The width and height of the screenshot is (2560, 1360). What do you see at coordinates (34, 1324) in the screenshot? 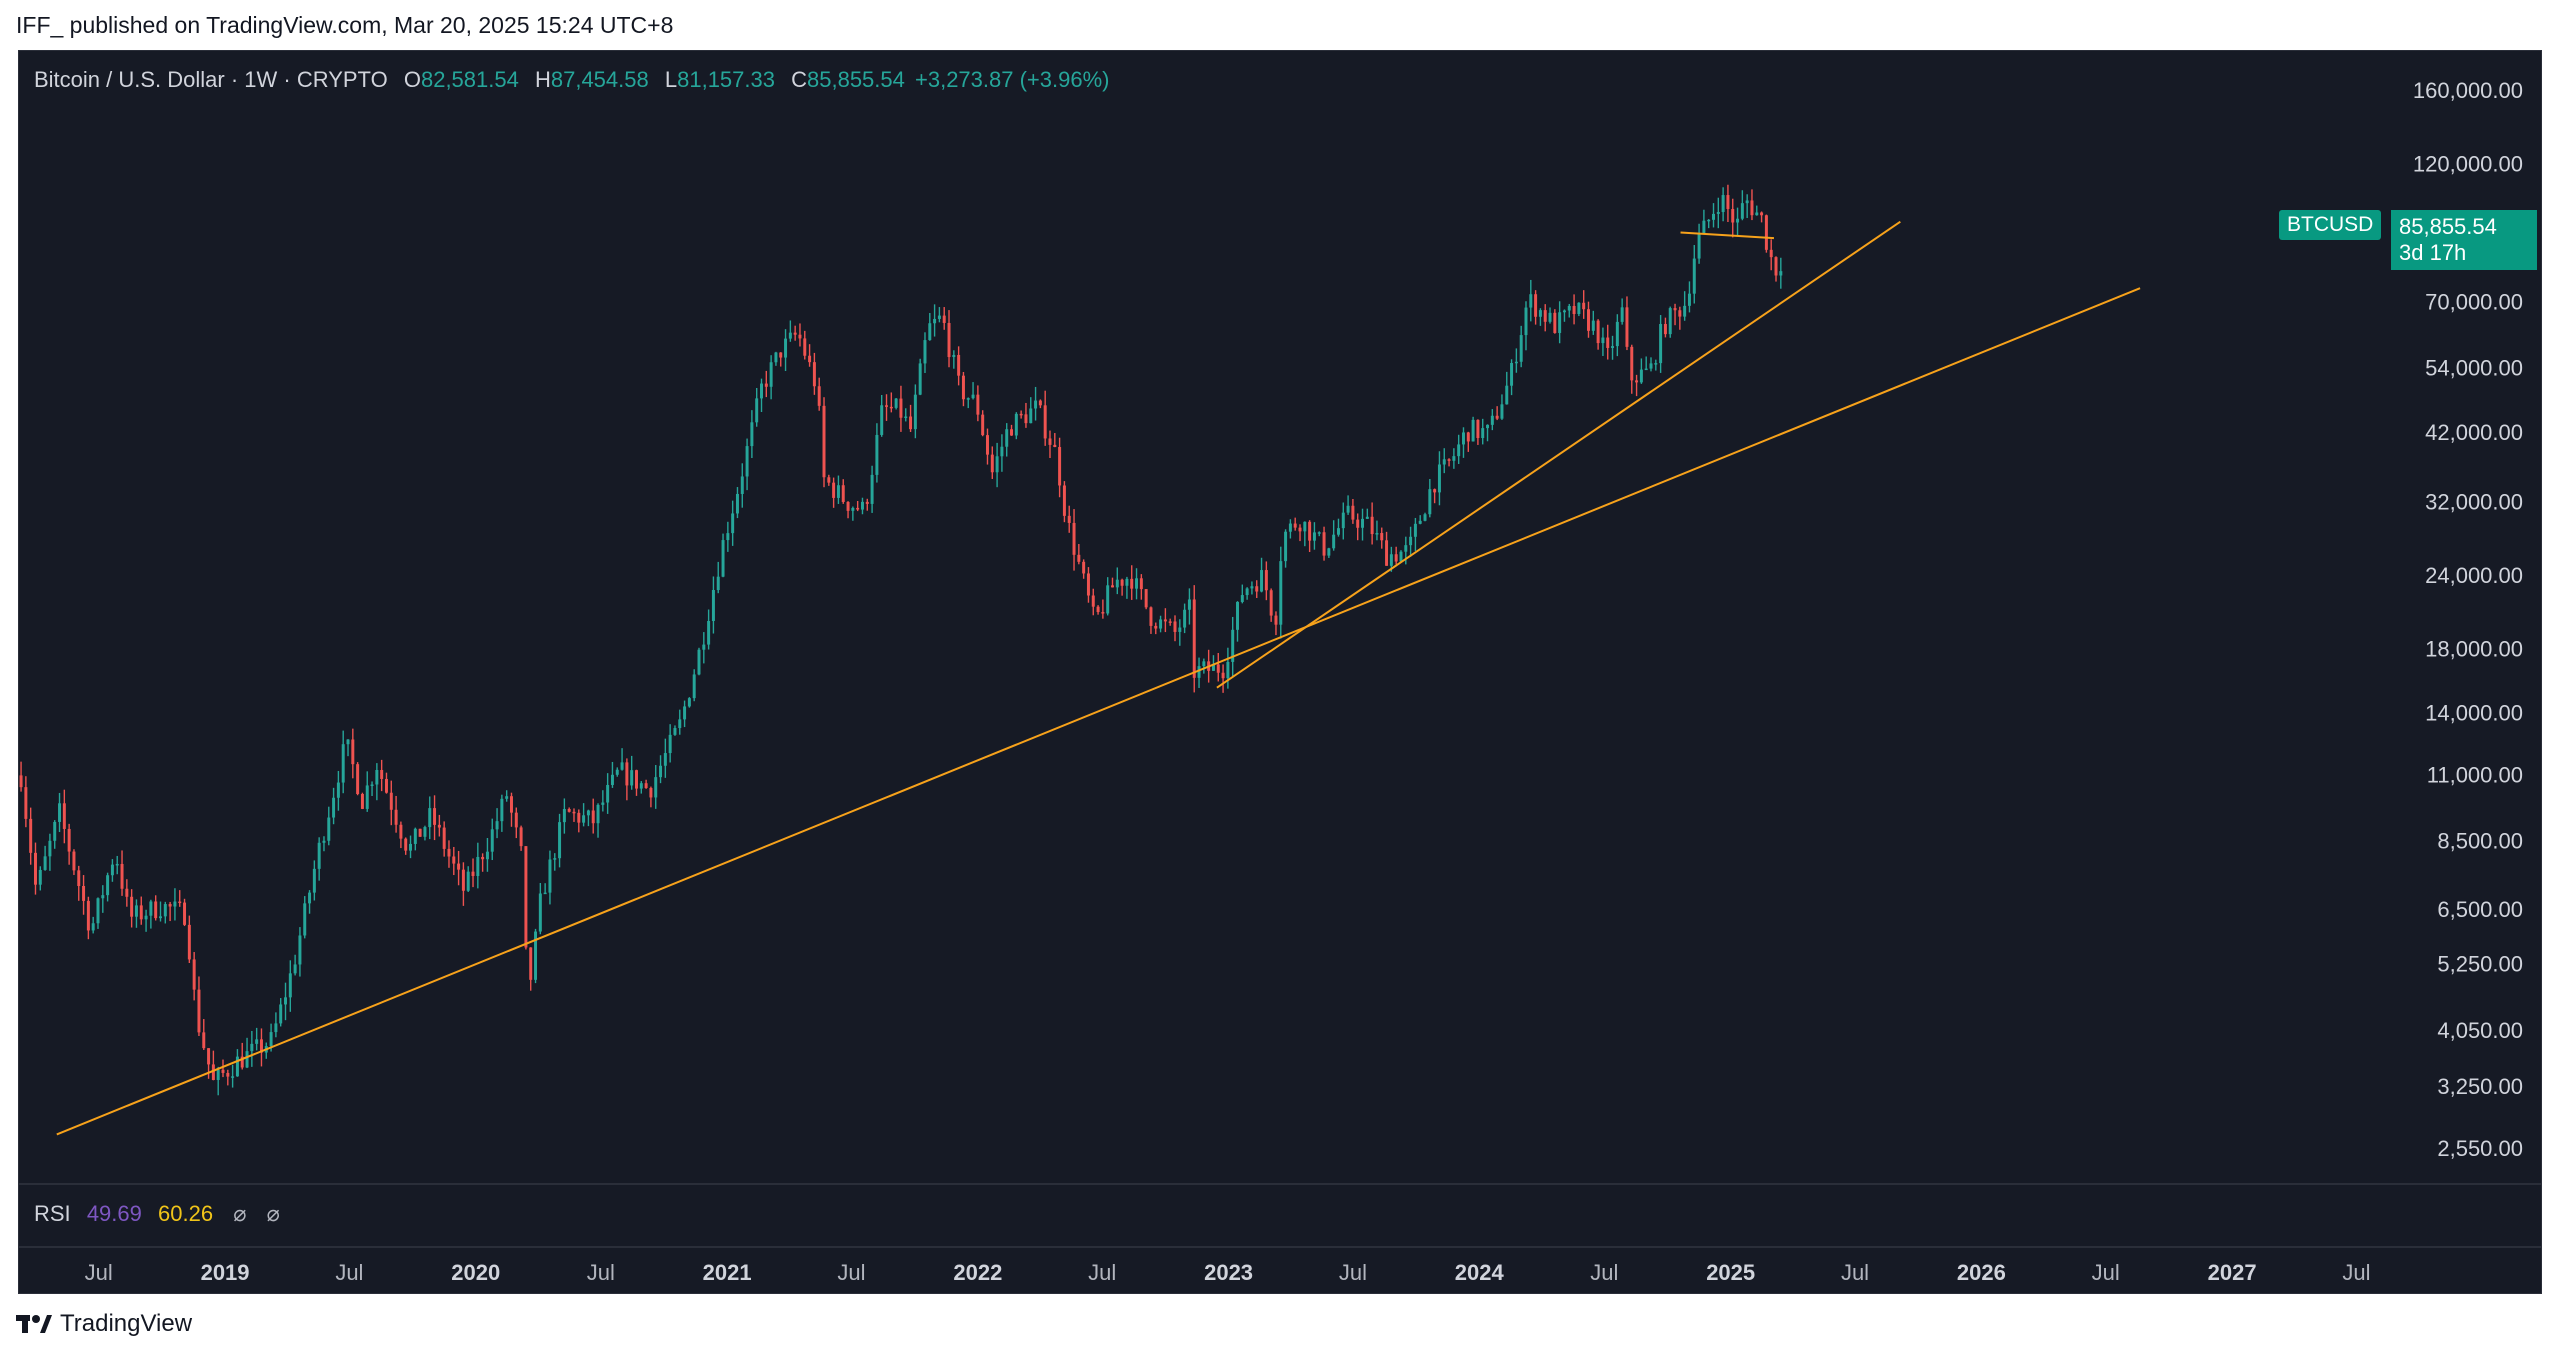
I see `tradingview-logo-icon` at bounding box center [34, 1324].